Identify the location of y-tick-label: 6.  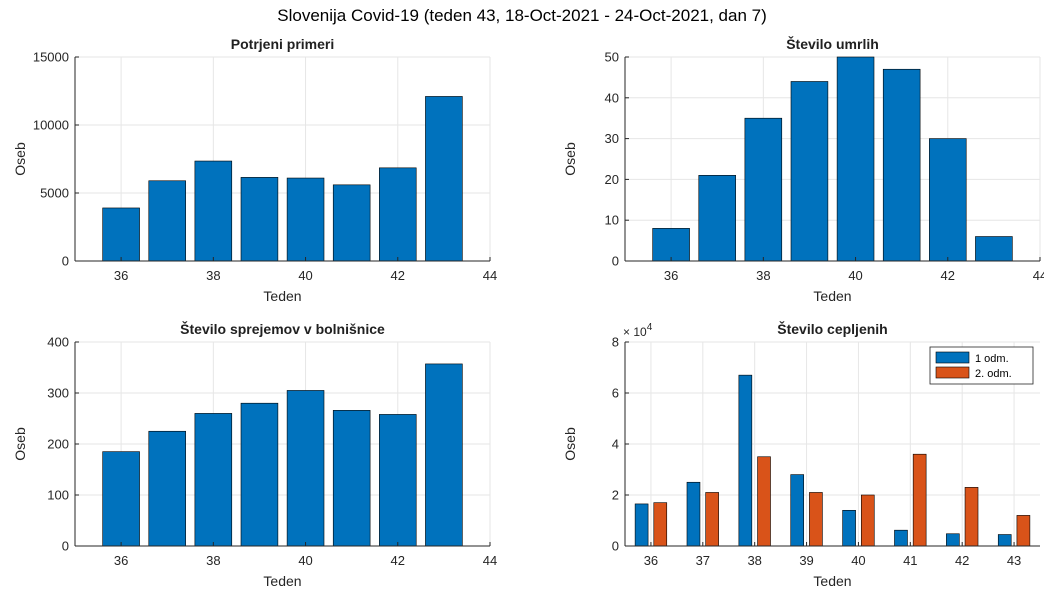
(615, 393).